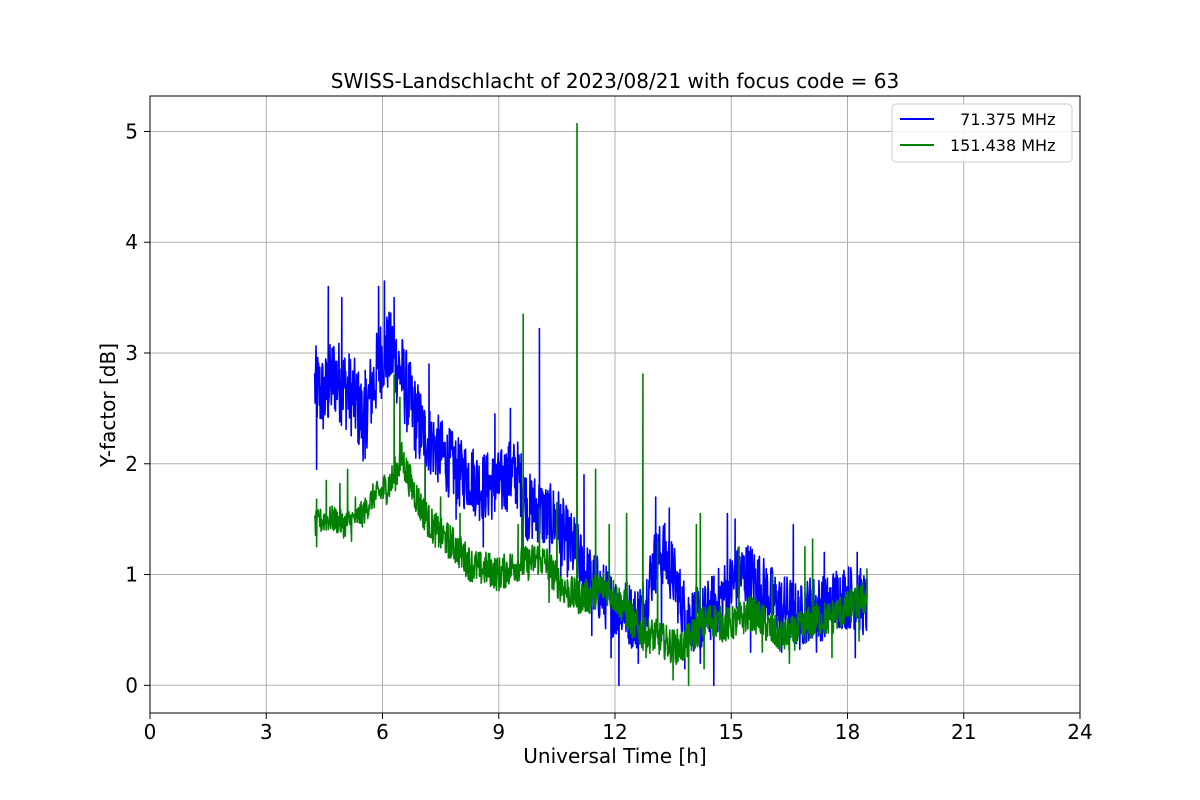  I want to click on x-tick-label: 12, so click(614, 732).